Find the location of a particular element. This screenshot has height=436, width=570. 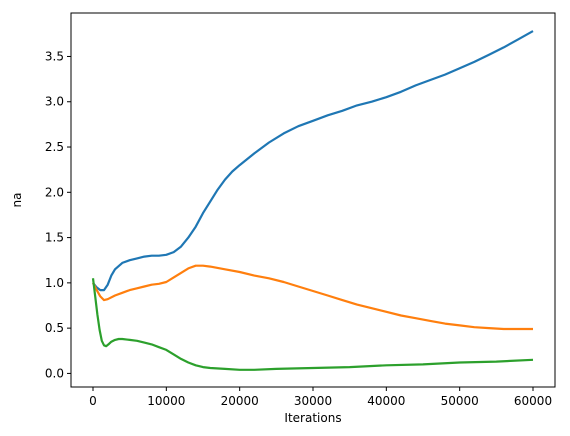

y-axis: 0.0 0.5 1.0 1.5 2.0 2.5 3.0 3.5 is located at coordinates (58, 214).